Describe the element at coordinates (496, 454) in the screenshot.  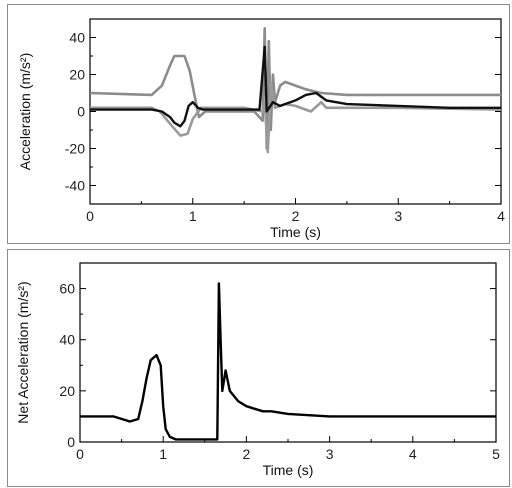
I see `x-tick-label: 5` at that location.